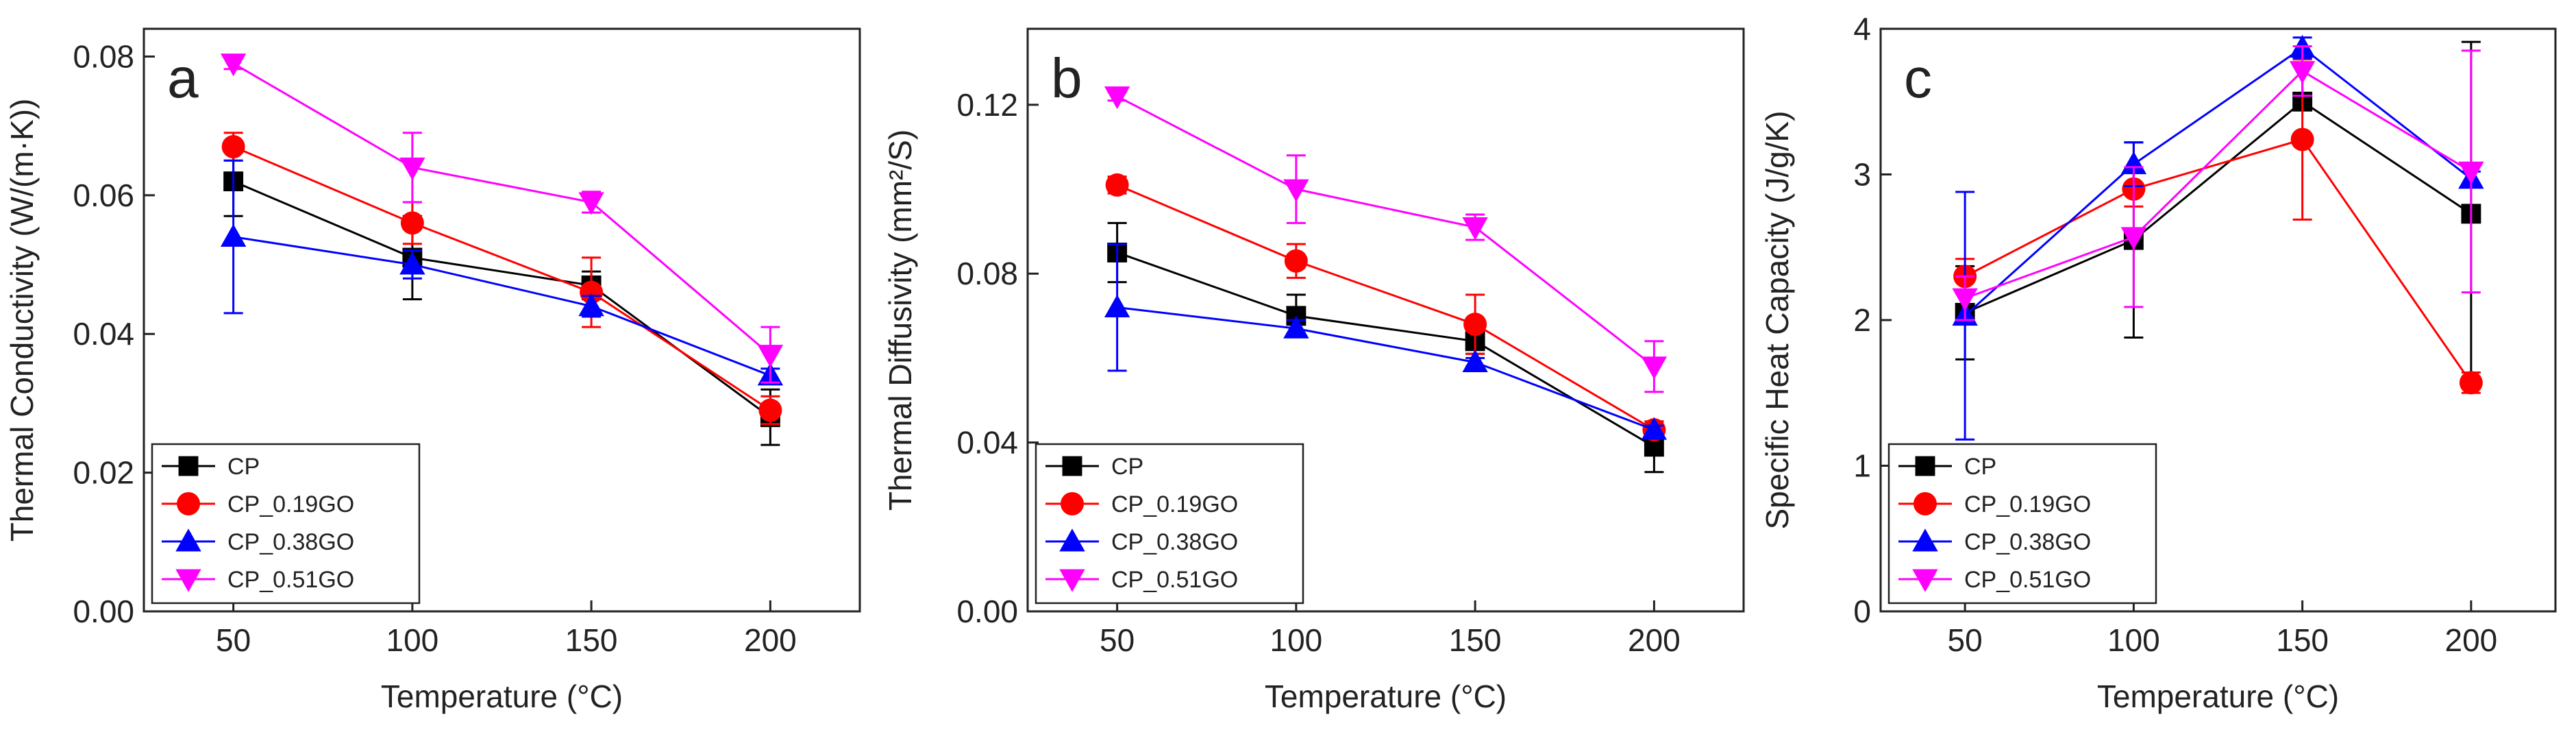  Describe the element at coordinates (1066, 79) in the screenshot. I see `panel-letter: b` at that location.